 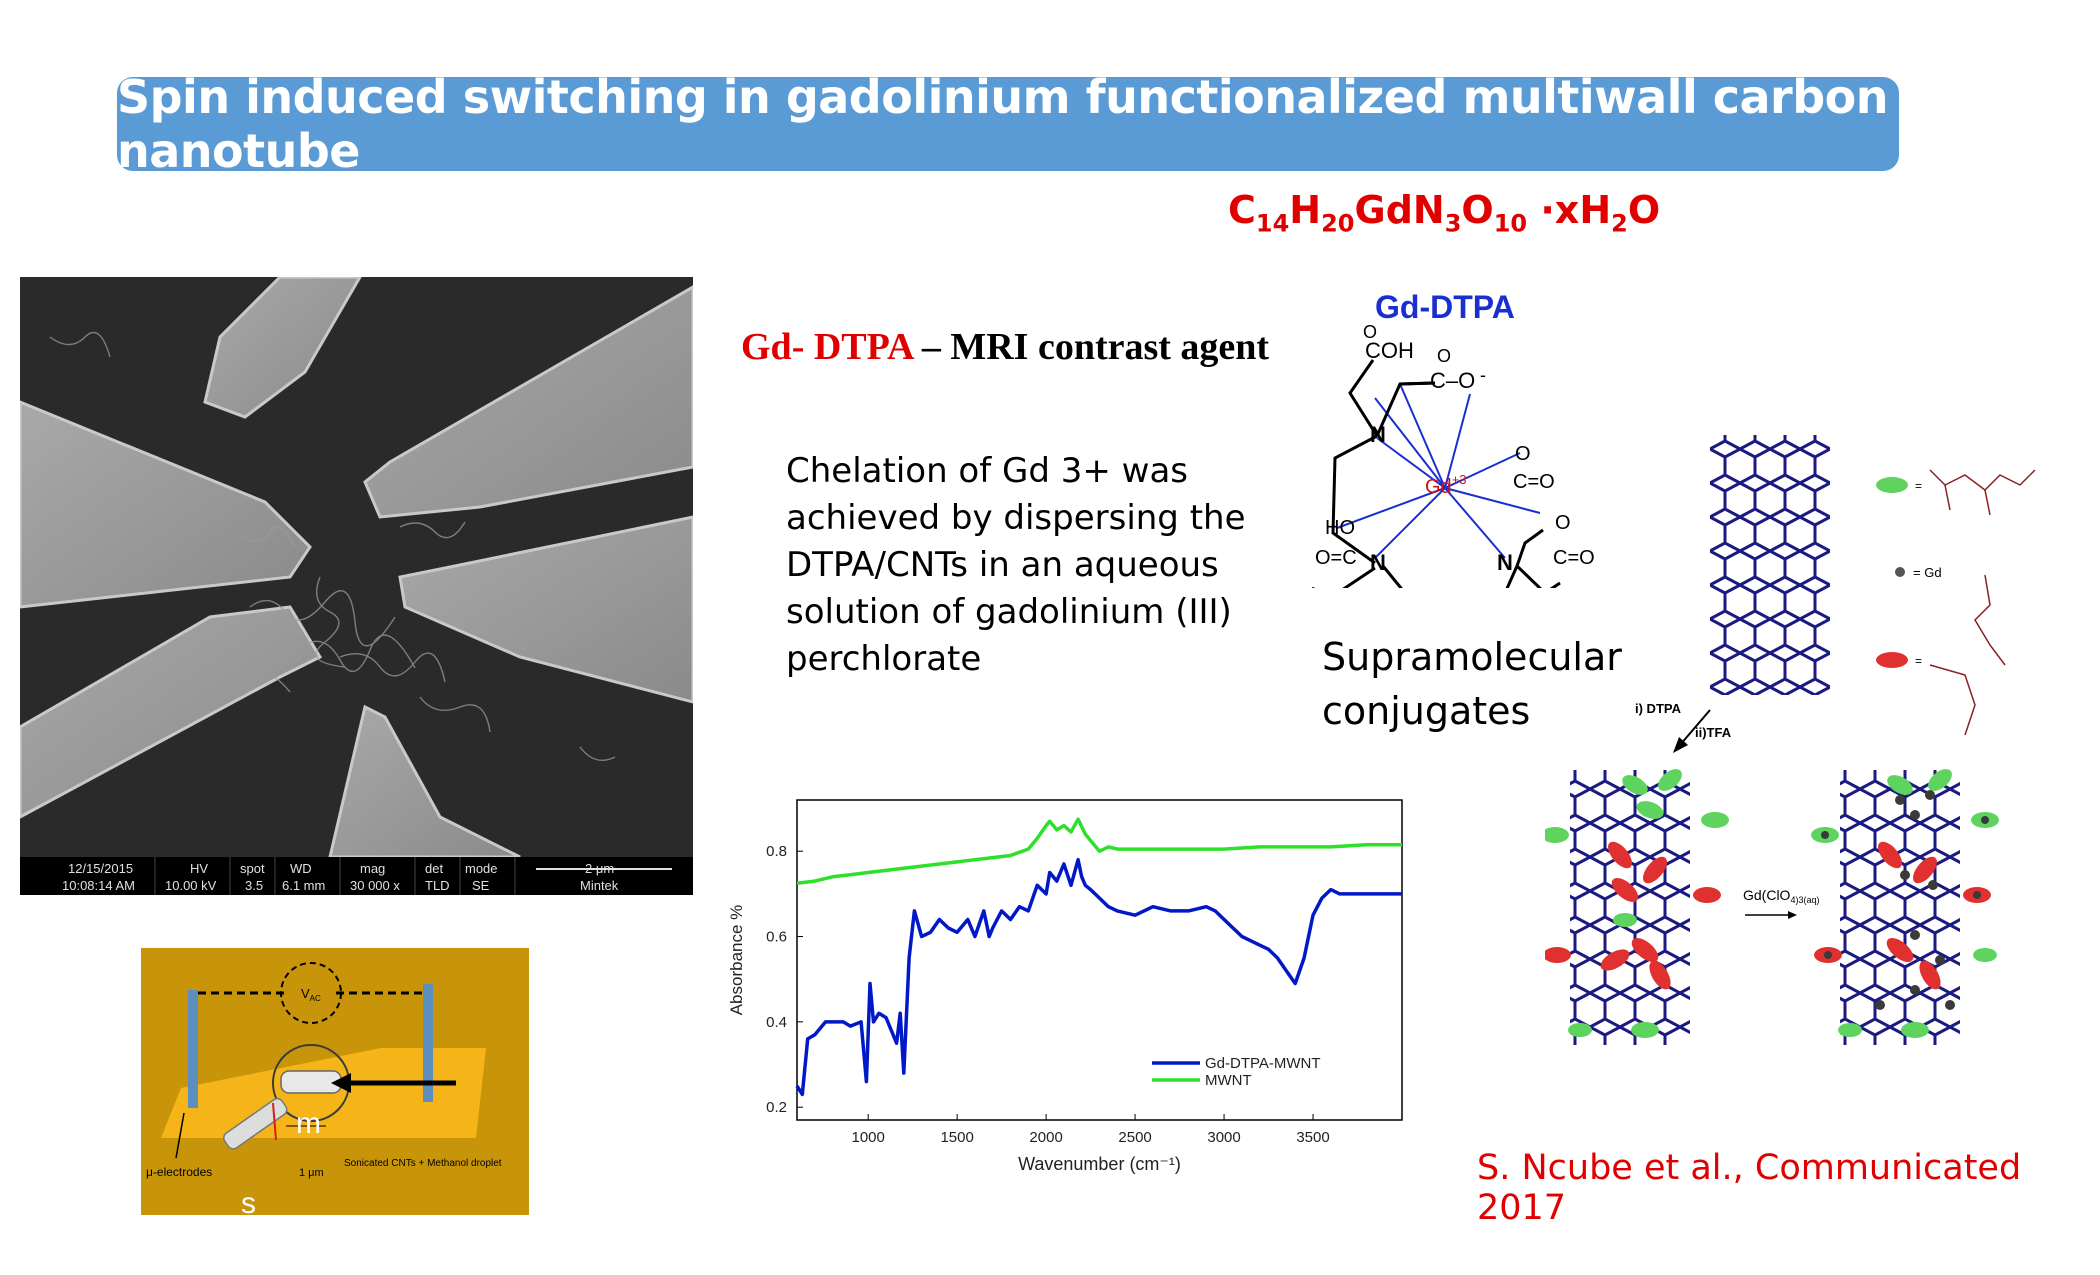 What do you see at coordinates (1263, 1063) in the screenshot?
I see `legend-label: Gd-DTPA-MWNT` at bounding box center [1263, 1063].